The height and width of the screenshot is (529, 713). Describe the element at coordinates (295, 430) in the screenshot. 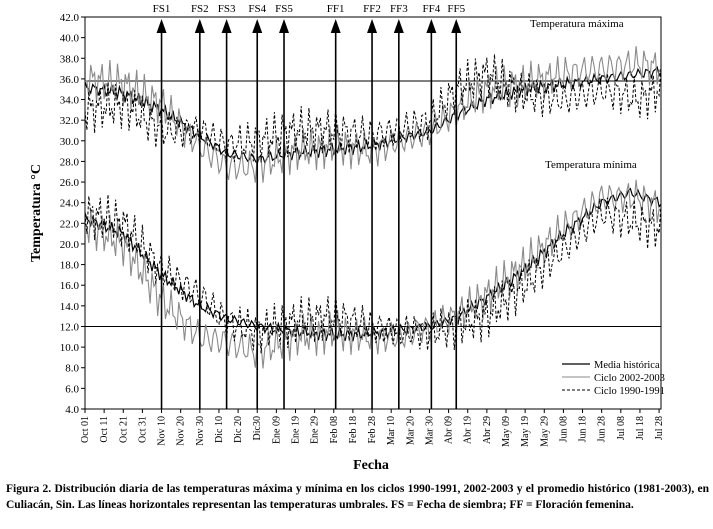

I see `x-tick-label: Ene 19` at that location.